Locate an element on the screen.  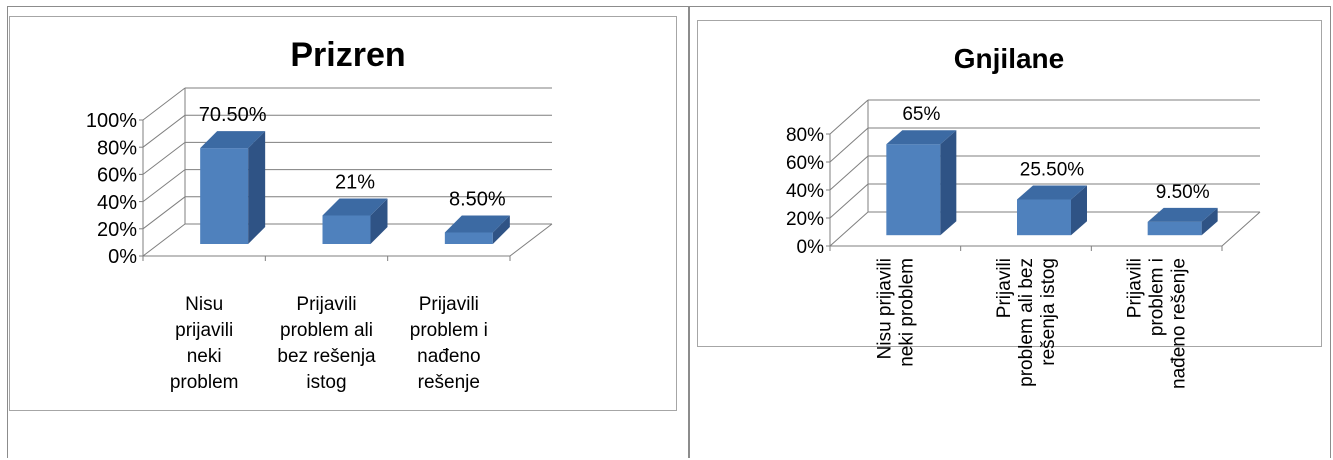
x-tick-label: Nisu prijavili is located at coordinates (884, 308).